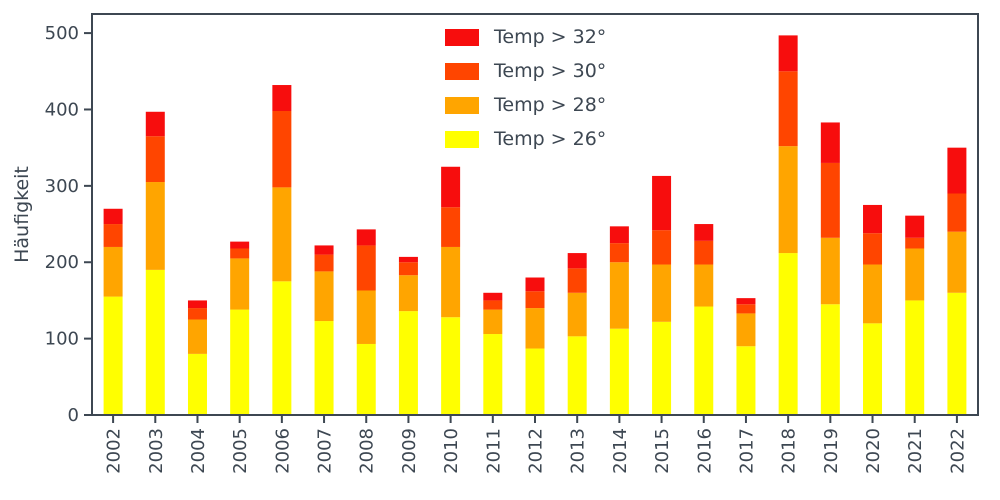  What do you see at coordinates (62, 33) in the screenshot?
I see `y-tick-label: 500` at bounding box center [62, 33].